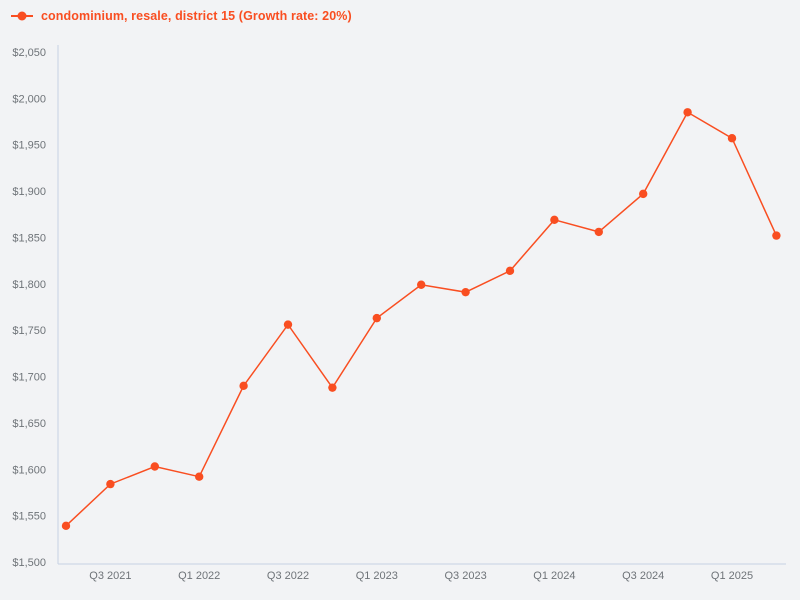 This screenshot has width=800, height=600. Describe the element at coordinates (29, 331) in the screenshot. I see `y-tick-label: $1,750` at that location.